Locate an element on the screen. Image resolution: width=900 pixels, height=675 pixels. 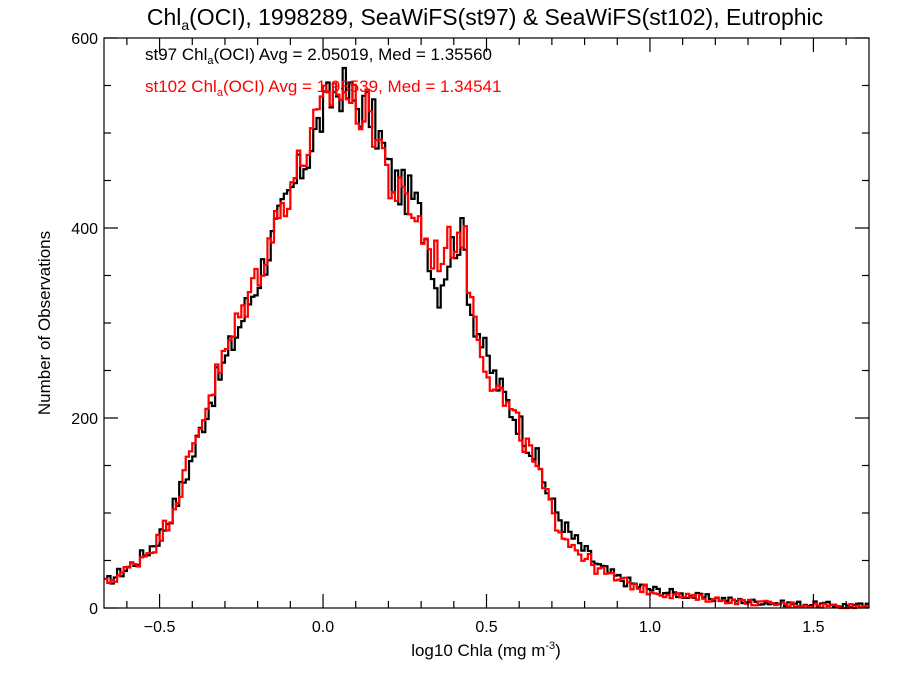
annotation-st102-pre: st102 Chl is located at coordinates (181, 86).